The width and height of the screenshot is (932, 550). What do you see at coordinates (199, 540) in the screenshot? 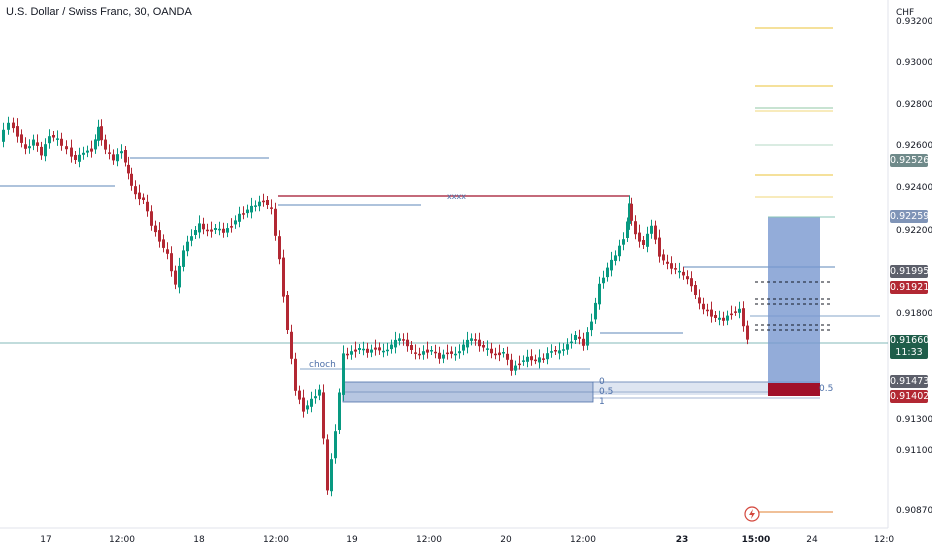
I see `time-tick: 18` at bounding box center [199, 540].